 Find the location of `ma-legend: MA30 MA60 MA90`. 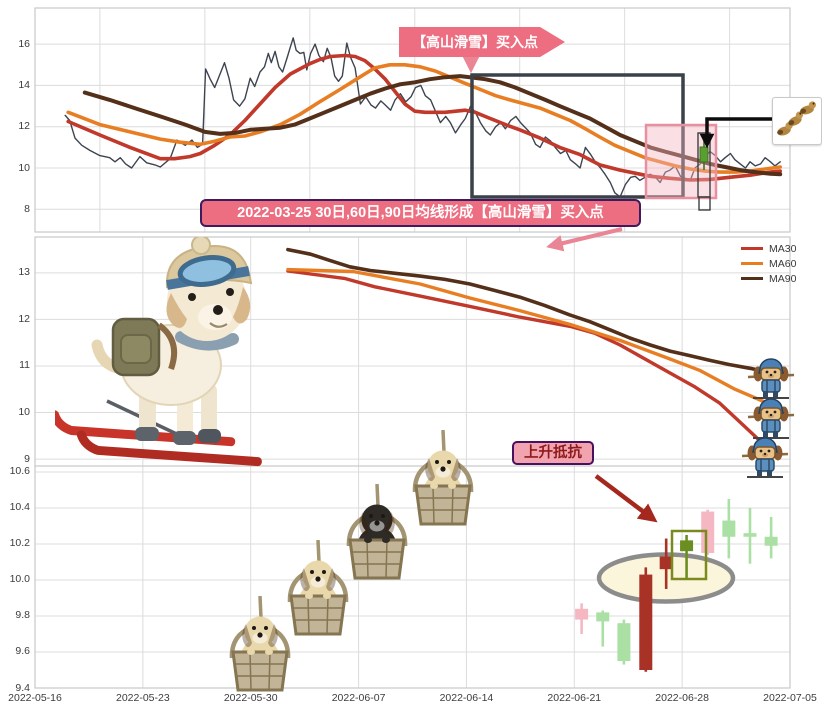

ma-legend: MA30 MA60 MA90 is located at coordinates (768, 263).